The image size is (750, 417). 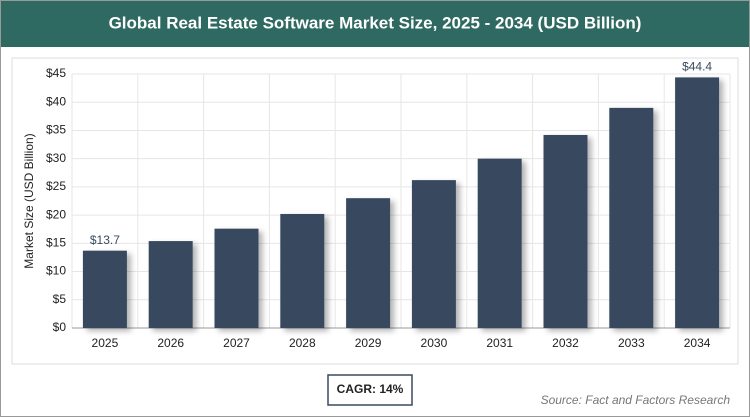 What do you see at coordinates (368, 343) in the screenshot?
I see `x-tick-label: 2029` at bounding box center [368, 343].